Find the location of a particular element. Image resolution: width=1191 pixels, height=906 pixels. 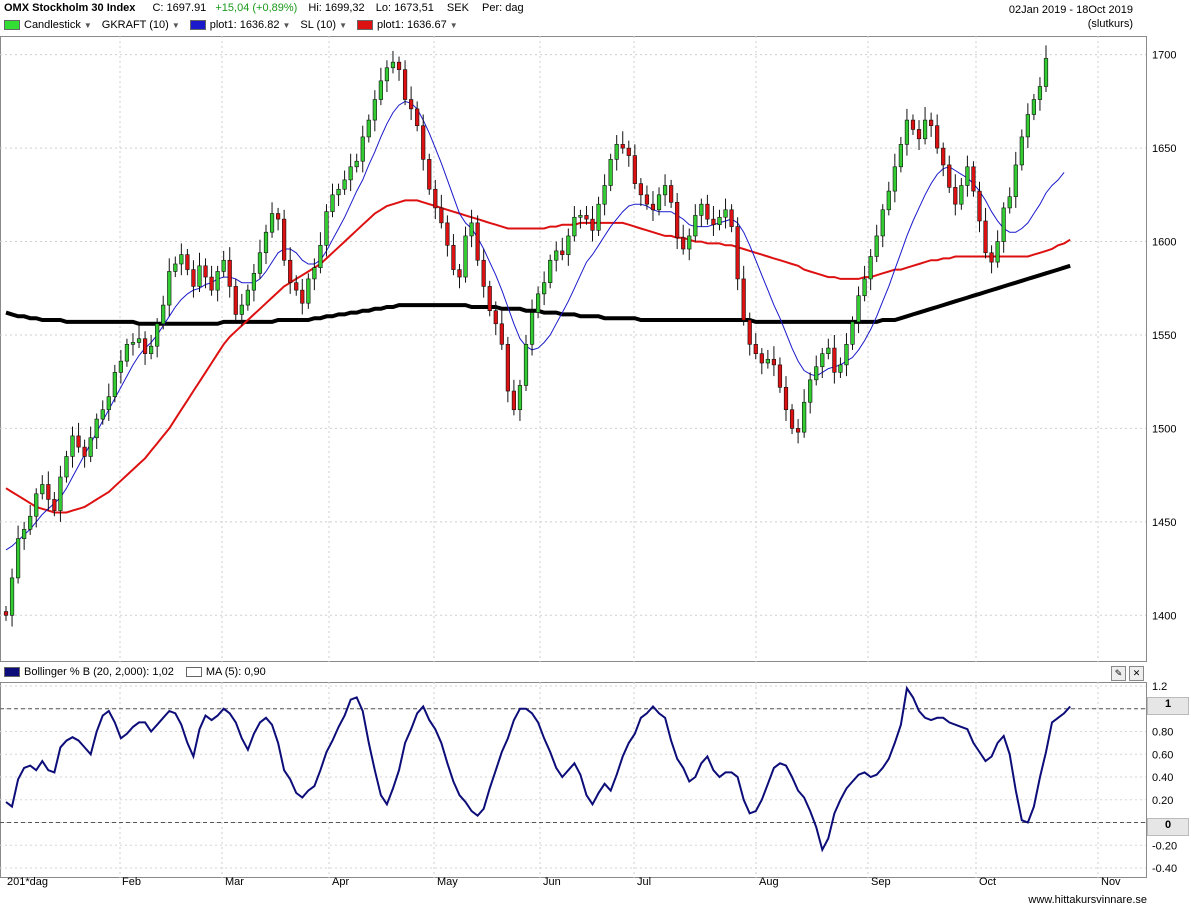

x-tick-label: Mar is located at coordinates (234, 882).